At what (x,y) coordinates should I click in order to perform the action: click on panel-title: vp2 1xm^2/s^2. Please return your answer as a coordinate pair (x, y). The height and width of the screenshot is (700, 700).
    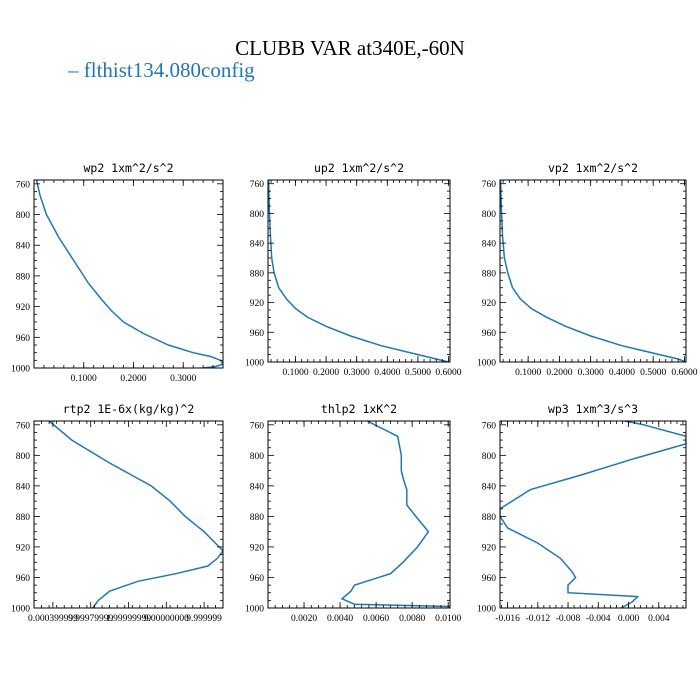
    Looking at the image, I should click on (593, 168).